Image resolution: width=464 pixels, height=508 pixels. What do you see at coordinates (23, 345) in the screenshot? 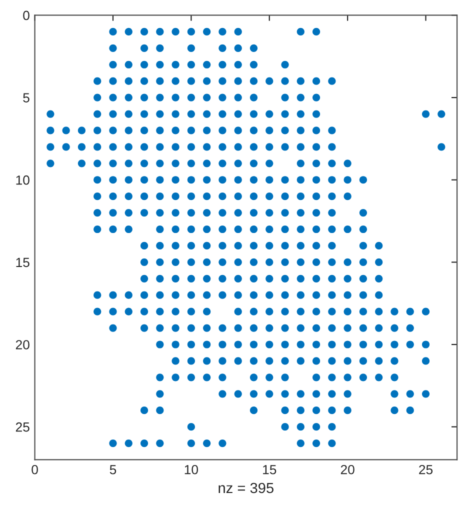
I see `y-tick-label: 20` at bounding box center [23, 345].